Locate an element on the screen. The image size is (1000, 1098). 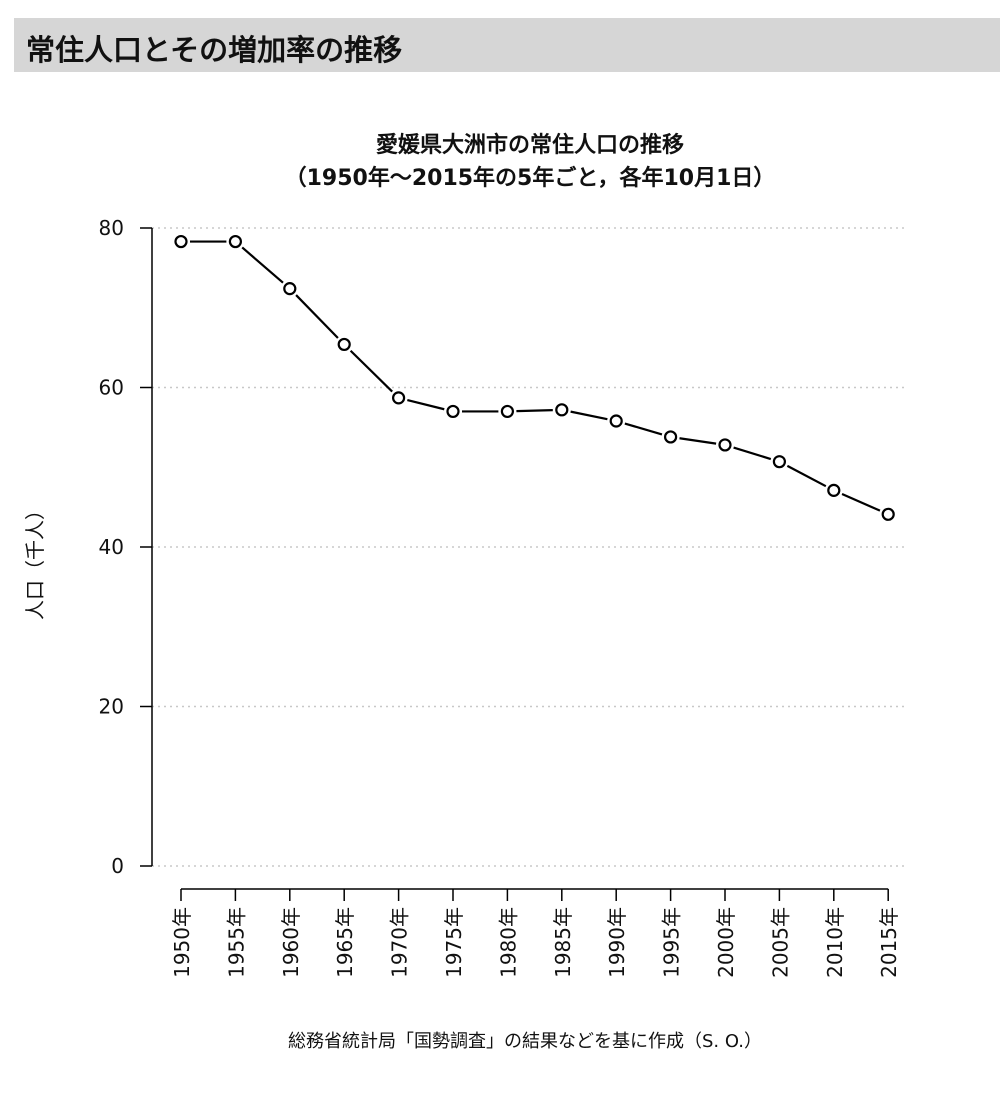
x-tick-label: 1965年 is located at coordinates (345, 942).